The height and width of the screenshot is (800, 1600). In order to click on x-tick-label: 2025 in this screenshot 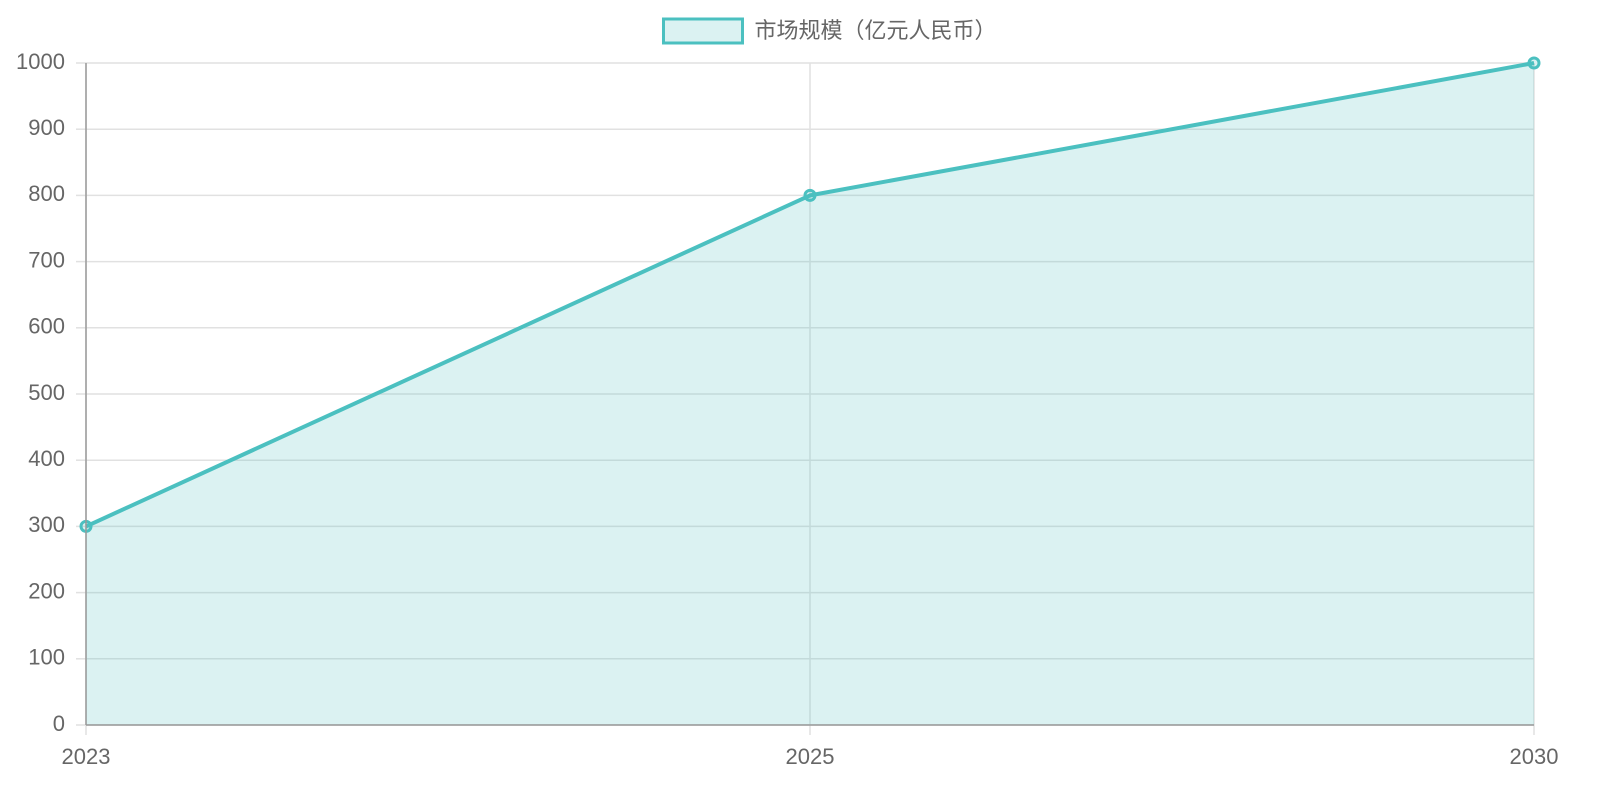, I will do `click(810, 756)`.